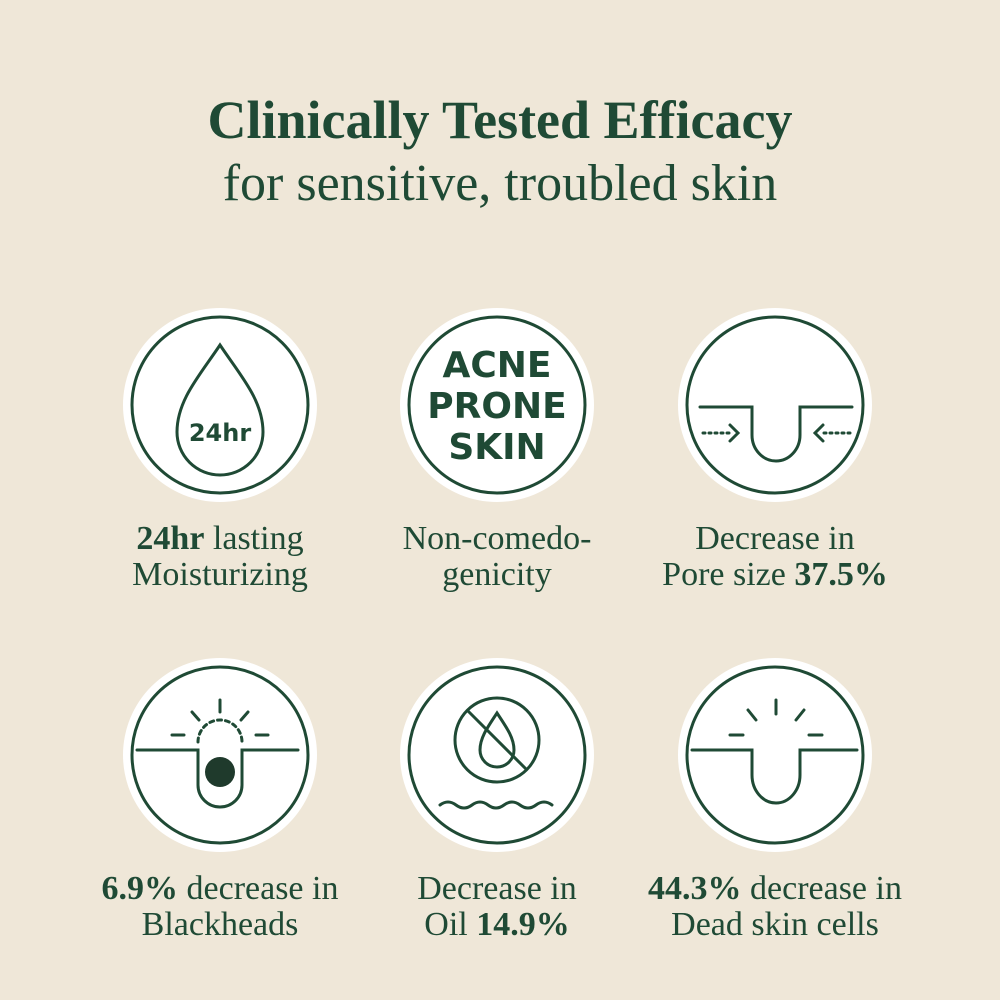 The width and height of the screenshot is (1000, 1000). I want to click on caption-line: Blackheads, so click(220, 924).